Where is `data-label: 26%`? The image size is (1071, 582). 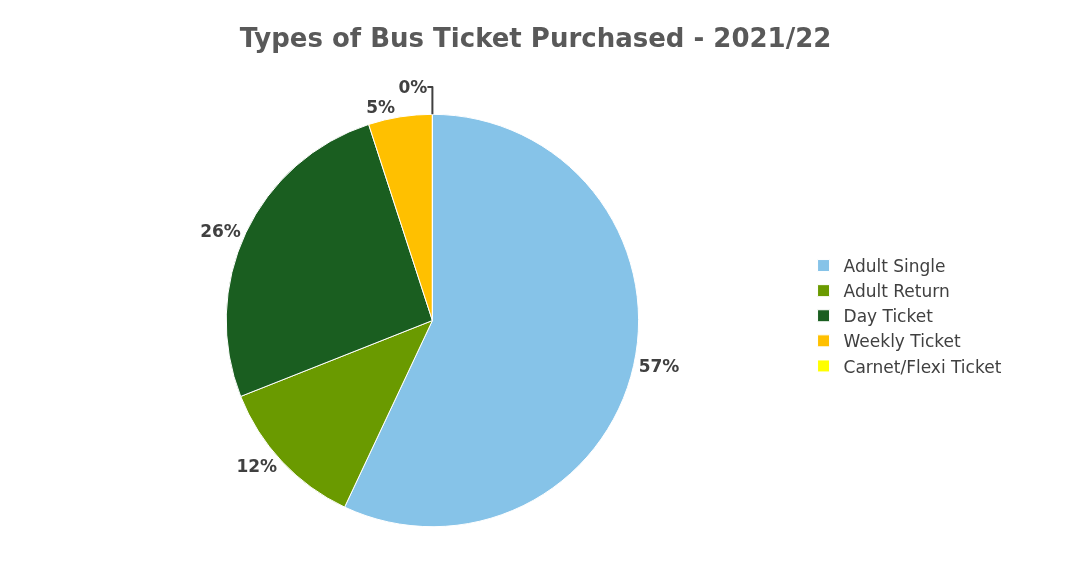 data-label: 26% is located at coordinates (220, 230).